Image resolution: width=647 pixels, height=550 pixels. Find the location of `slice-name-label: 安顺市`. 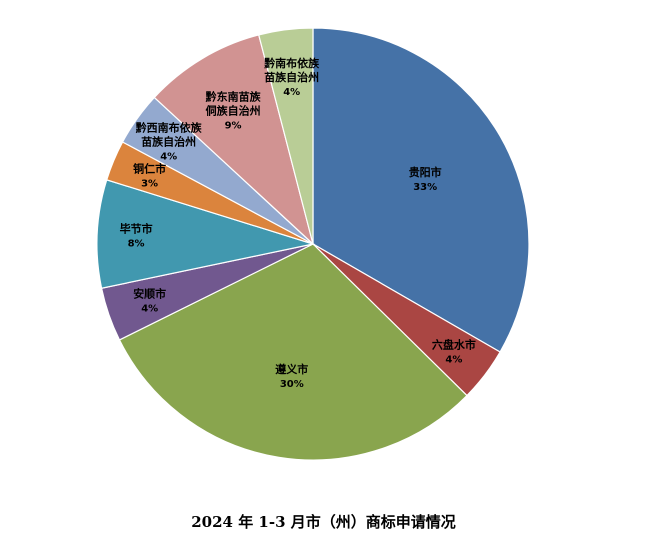

slice-name-label: 安顺市 is located at coordinates (149, 294).